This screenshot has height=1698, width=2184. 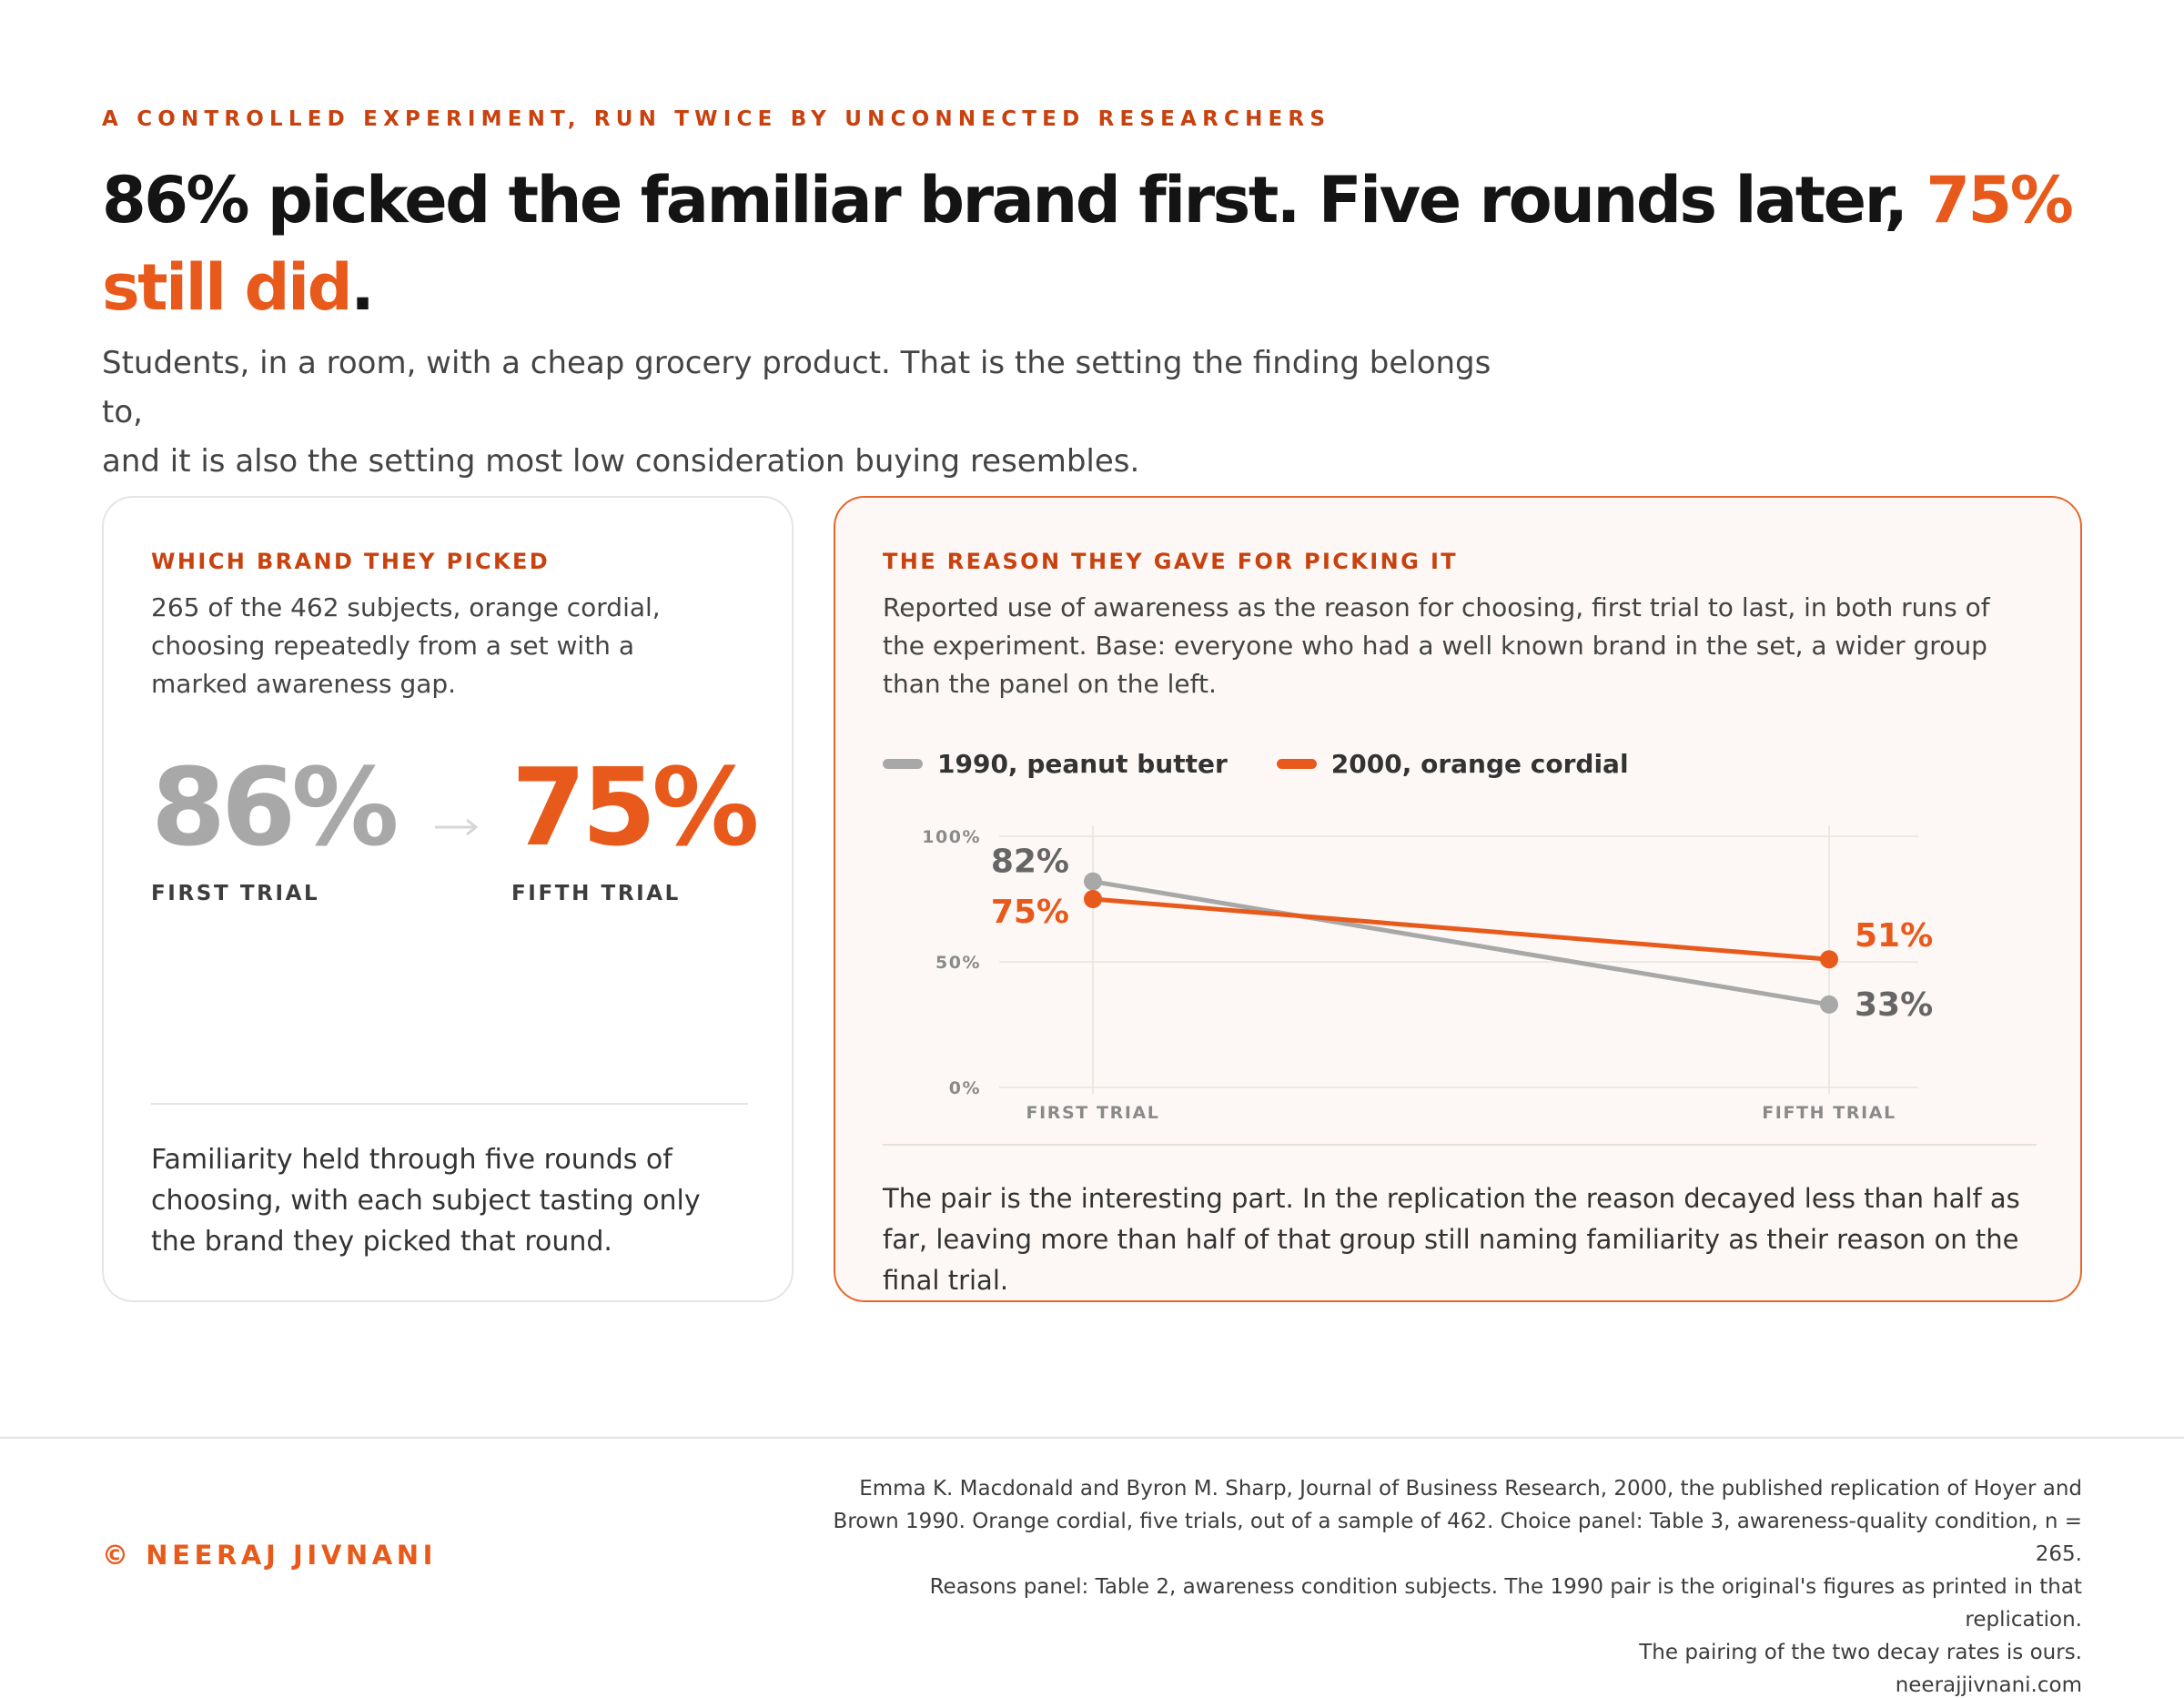 I want to click on legend-swatch-1990, so click(x=903, y=764).